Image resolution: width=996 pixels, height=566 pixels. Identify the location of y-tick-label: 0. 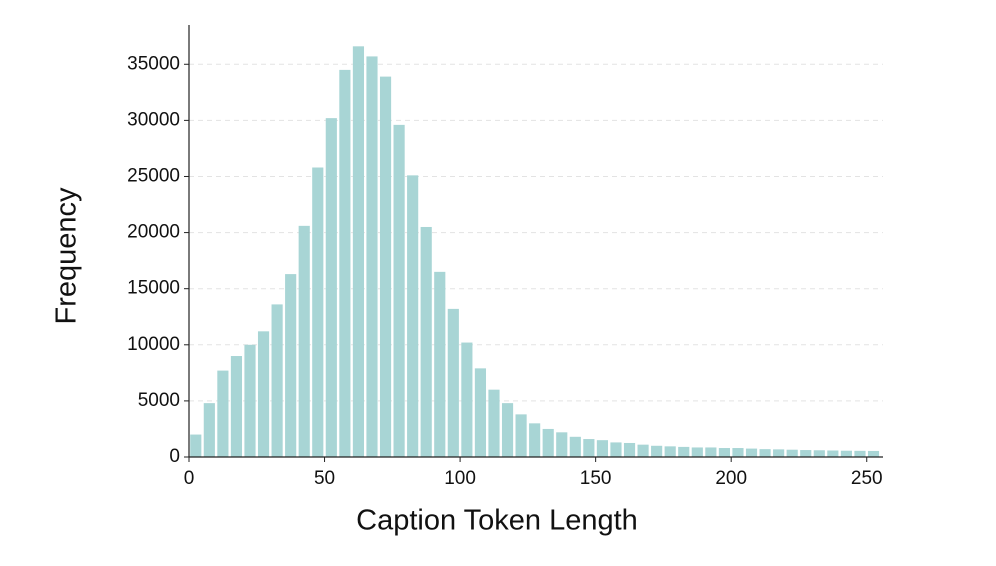
(174, 456).